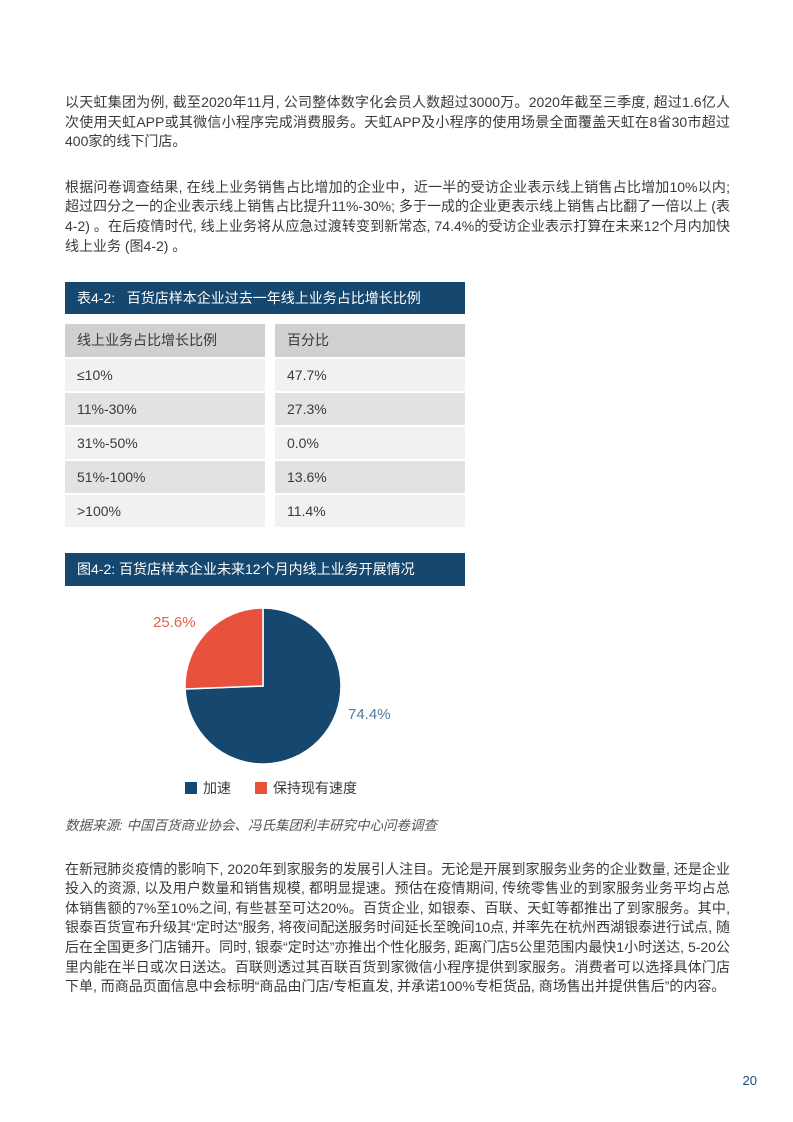 This screenshot has width=793, height=1122. Describe the element at coordinates (165, 511) in the screenshot. I see `table-cell: >100%` at that location.